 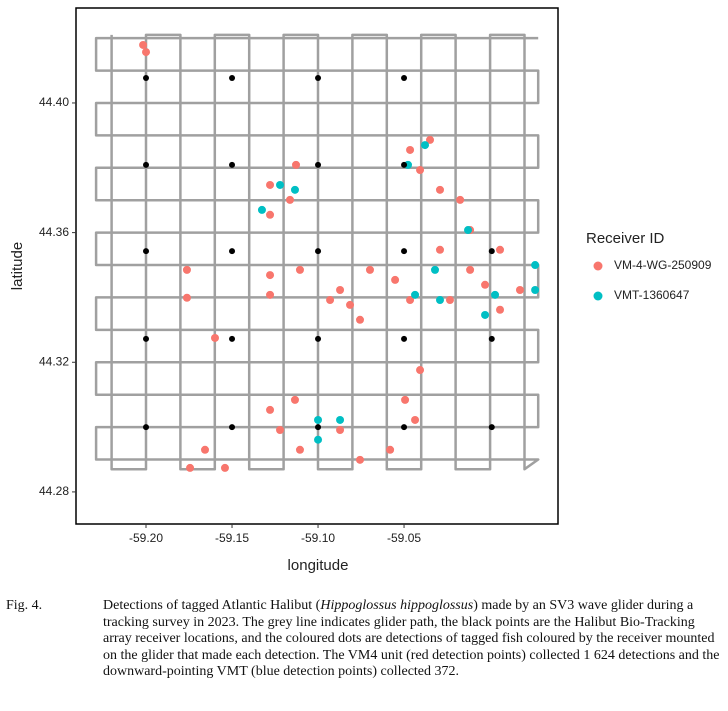 I want to click on legend-label: VM-4-WG-250909, so click(x=663, y=265).